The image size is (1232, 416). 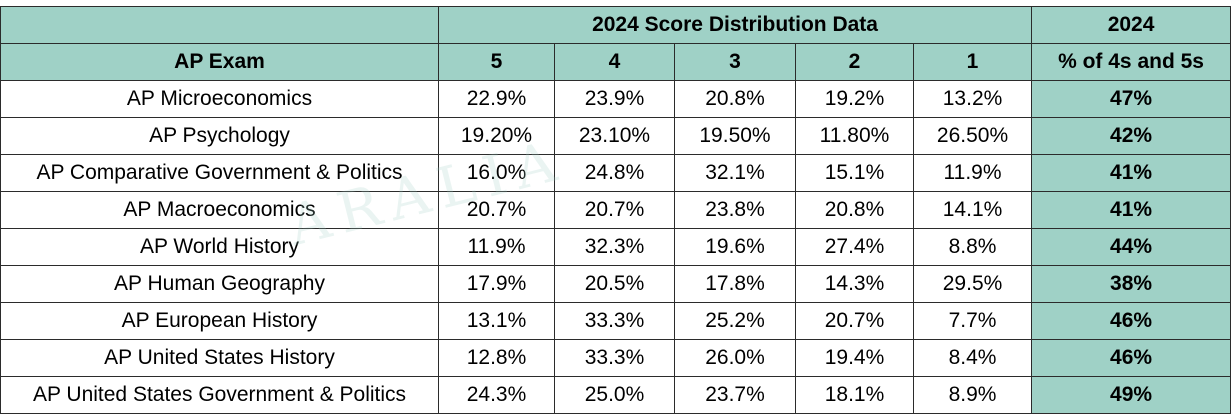 What do you see at coordinates (1131, 136) in the screenshot?
I see `pct-4s-5s-cell: 42%` at bounding box center [1131, 136].